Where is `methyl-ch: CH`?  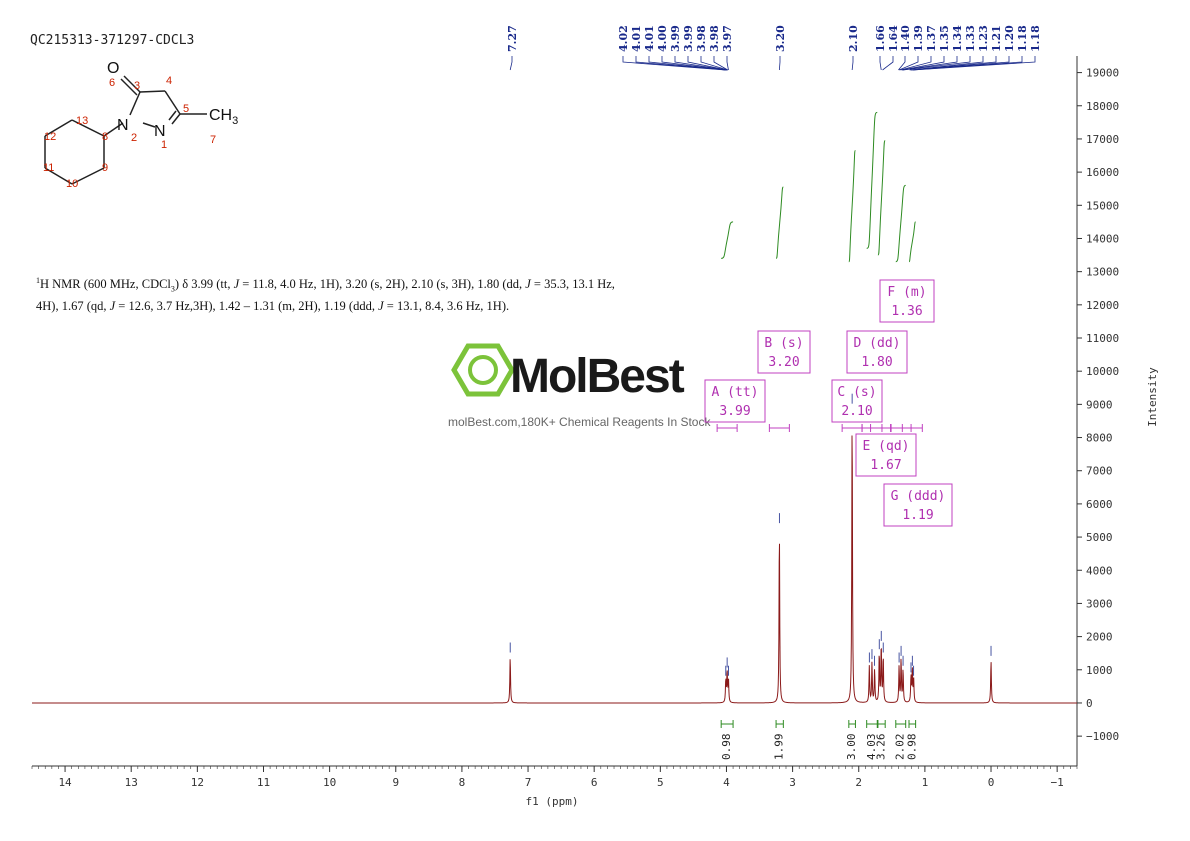
methyl-ch: CH is located at coordinates (220, 115).